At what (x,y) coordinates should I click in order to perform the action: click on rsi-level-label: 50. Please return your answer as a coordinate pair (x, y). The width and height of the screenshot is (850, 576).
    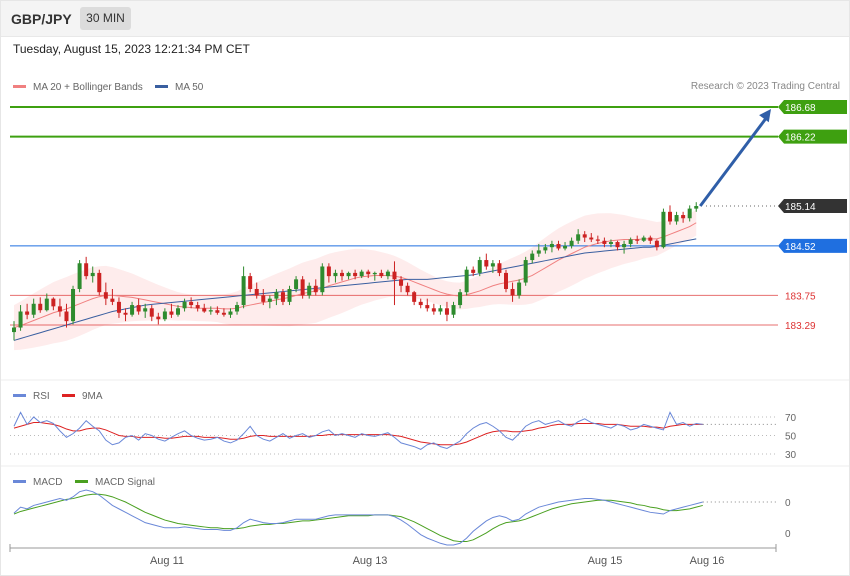
    Looking at the image, I should click on (791, 437).